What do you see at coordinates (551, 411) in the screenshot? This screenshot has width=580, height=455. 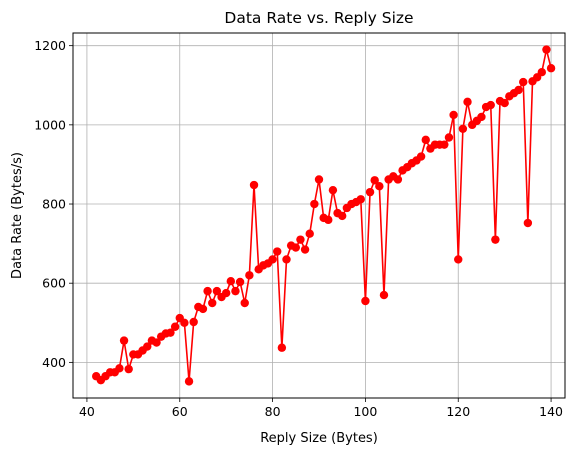 I see `x-tick-label: 140` at bounding box center [551, 411].